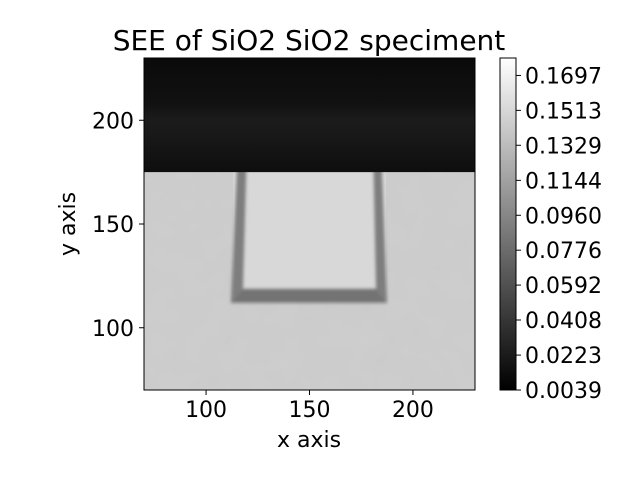 The width and height of the screenshot is (640, 480). I want to click on colorbar-tick-label: 0.0408, so click(563, 321).